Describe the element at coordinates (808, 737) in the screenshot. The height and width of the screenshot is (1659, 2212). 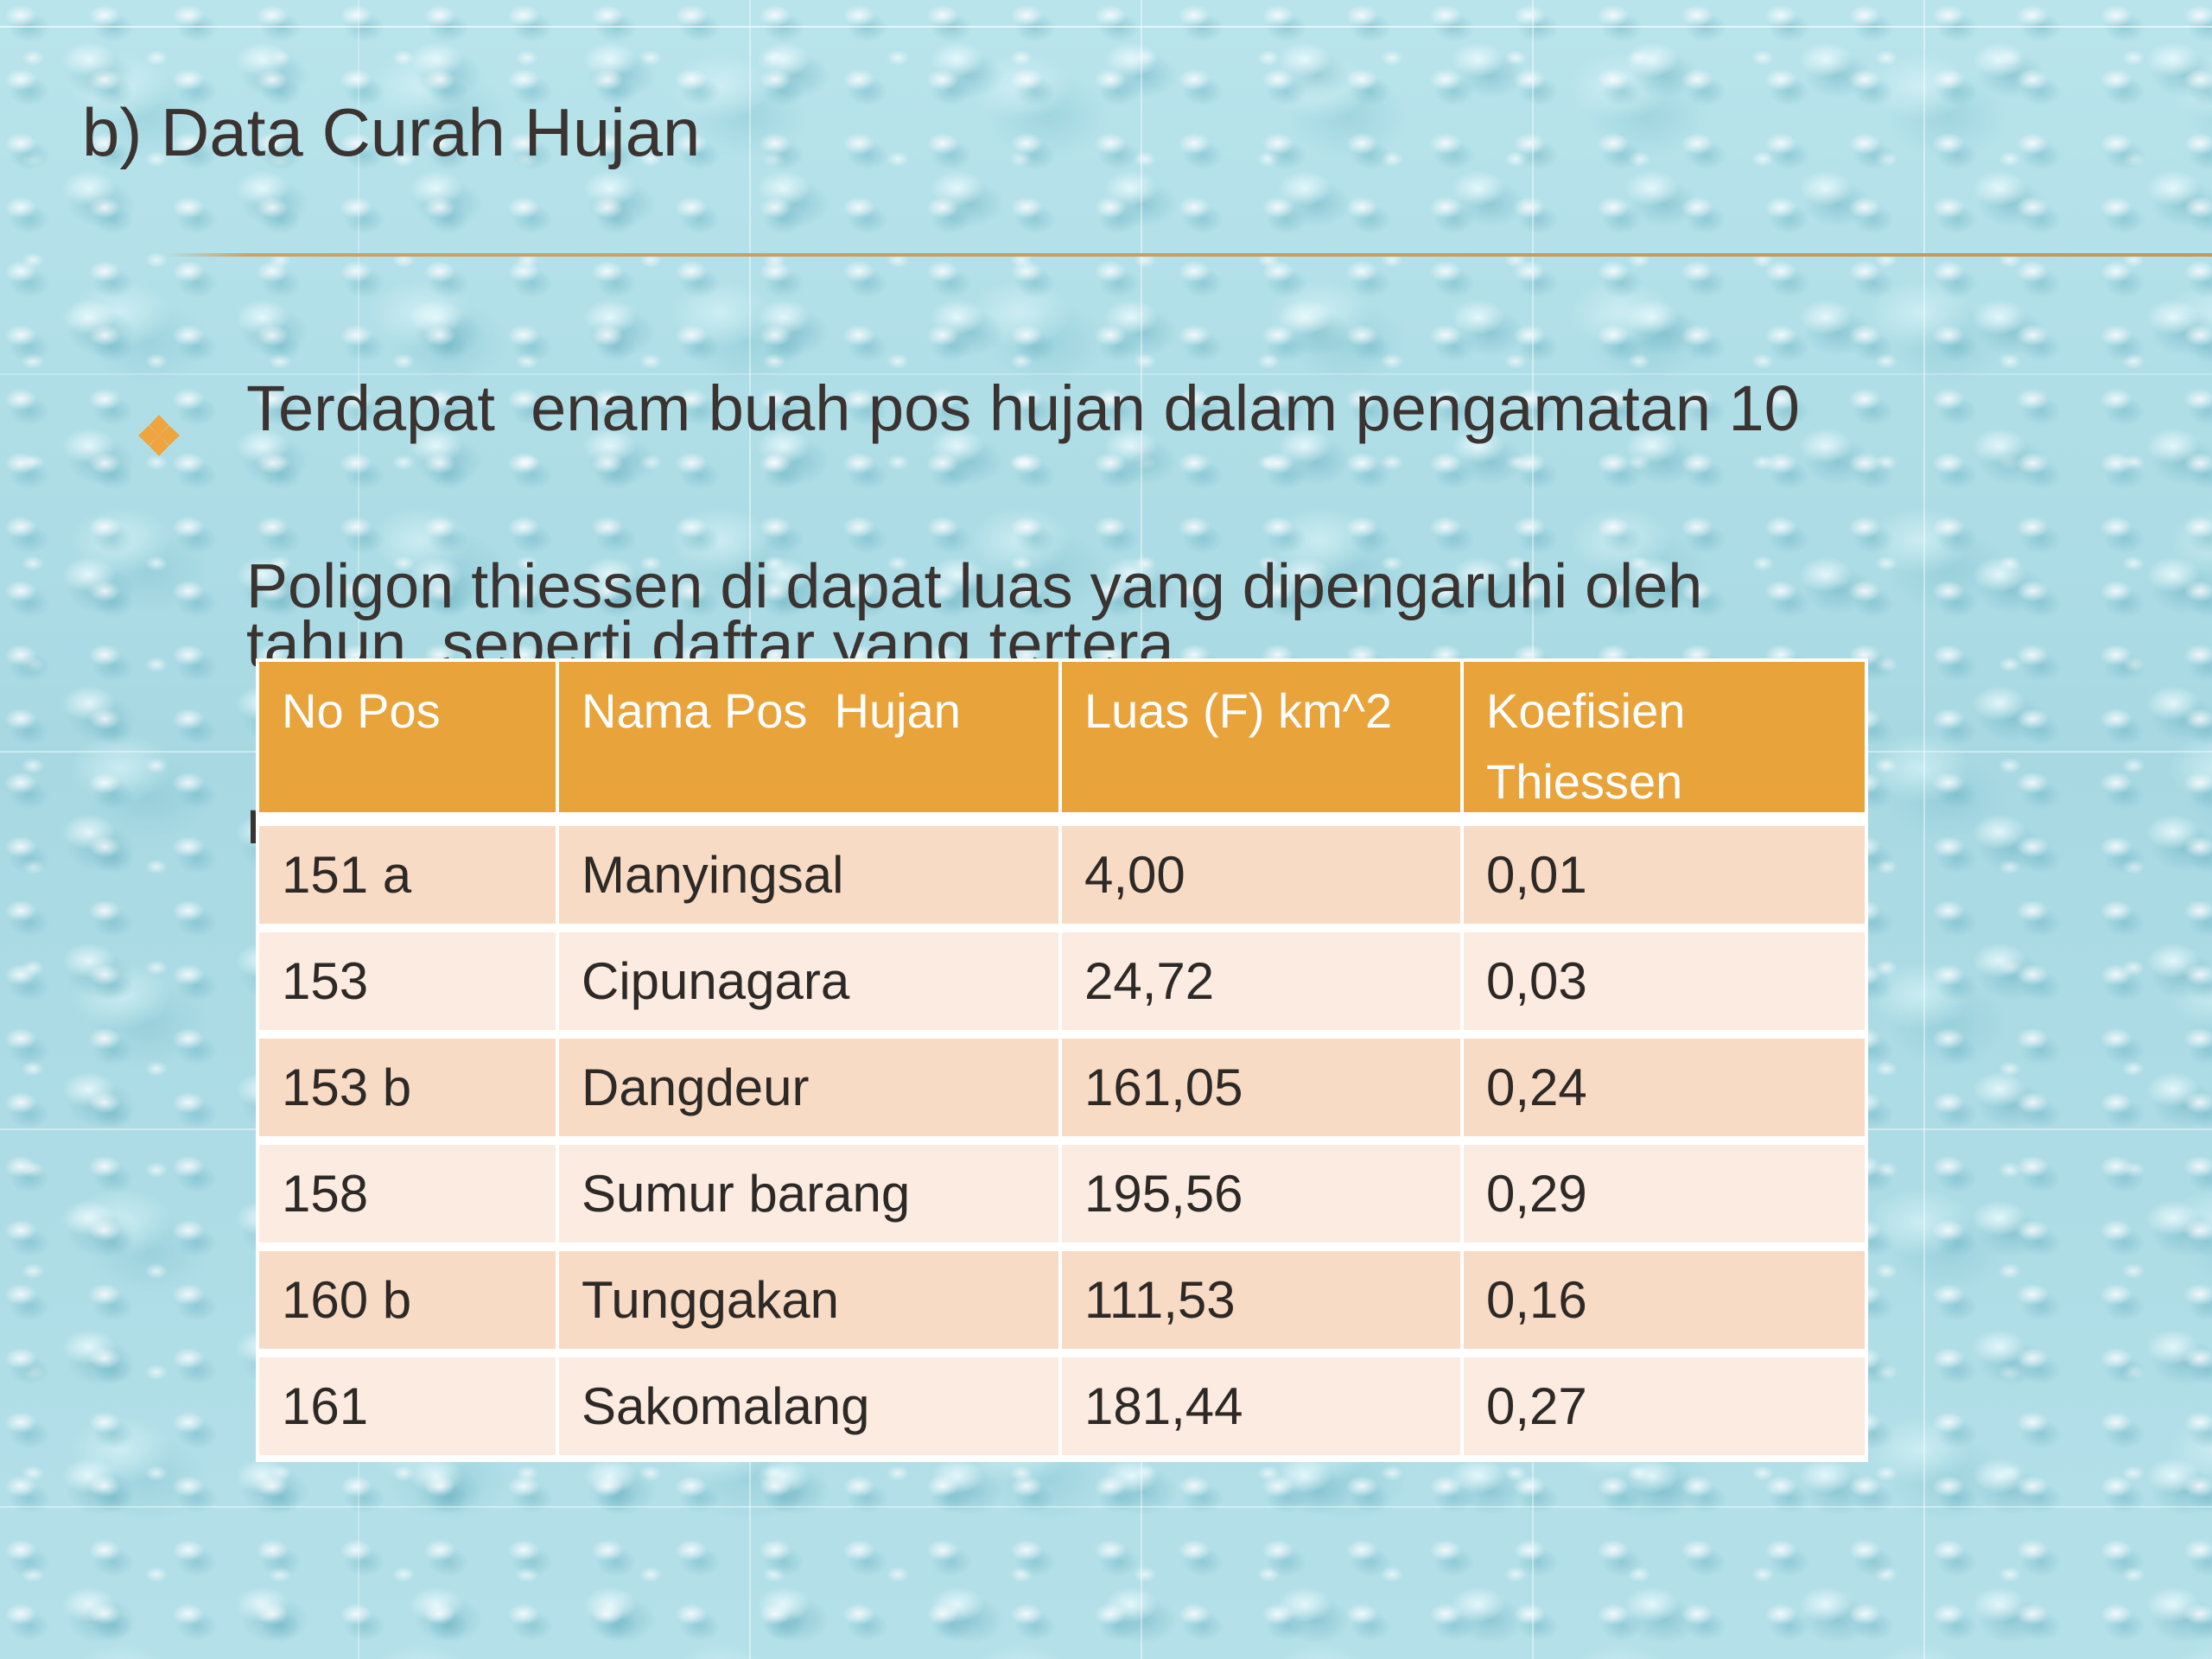
I see `table-header-nama-pos: Nama Pos Hujan` at that location.